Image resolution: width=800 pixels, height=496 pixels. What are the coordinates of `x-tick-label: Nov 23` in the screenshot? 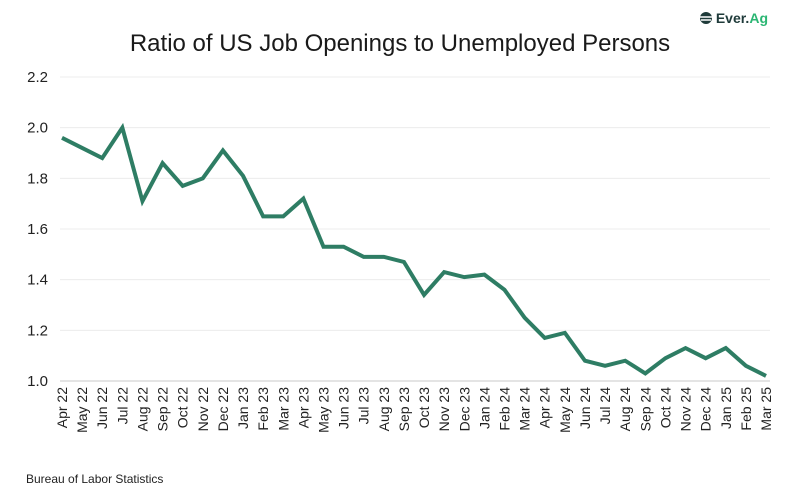 It's located at (444, 409).